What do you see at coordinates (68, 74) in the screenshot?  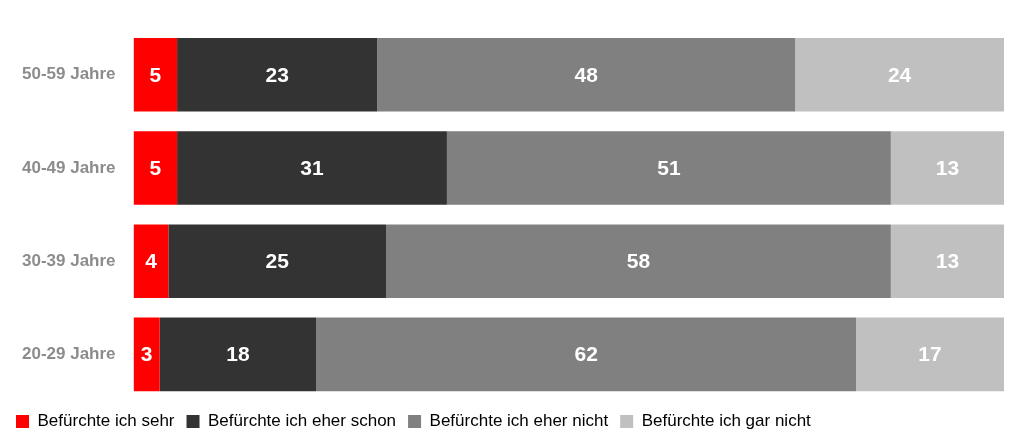 I see `y-tick-label: 50-59 Jahre` at bounding box center [68, 74].